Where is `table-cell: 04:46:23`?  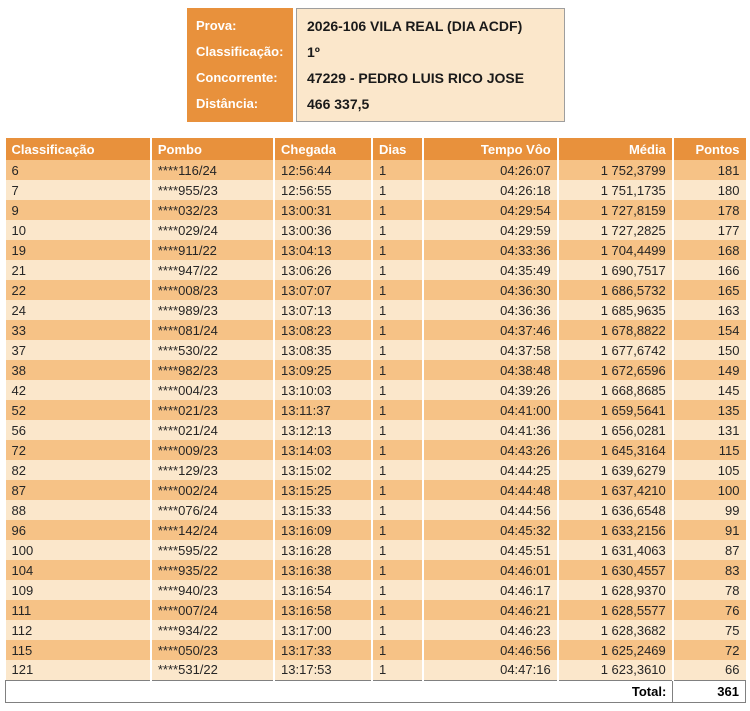 table-cell: 04:46:23 is located at coordinates (491, 630).